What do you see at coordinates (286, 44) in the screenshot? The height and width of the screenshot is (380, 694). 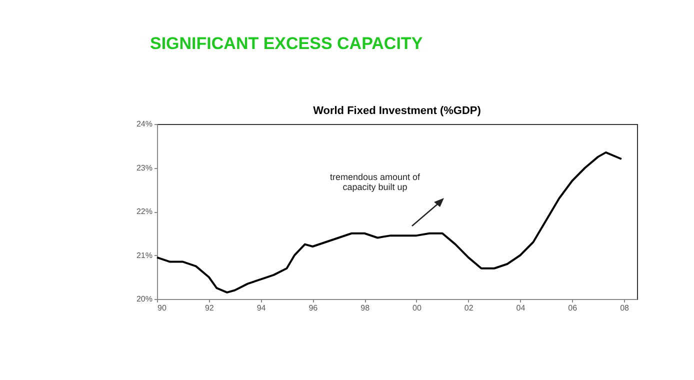 I see `chart-title: SIGNIFICANT EXCESS CAPACITY` at bounding box center [286, 44].